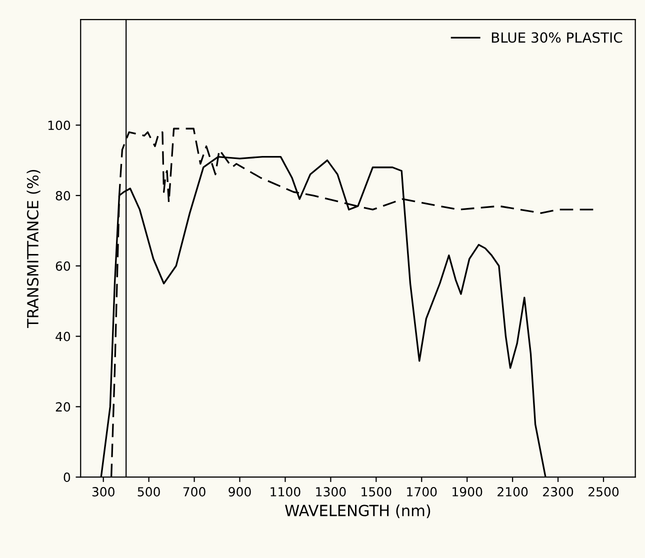  What do you see at coordinates (603, 491) in the screenshot?
I see `x-tick-label: 2500` at bounding box center [603, 491].